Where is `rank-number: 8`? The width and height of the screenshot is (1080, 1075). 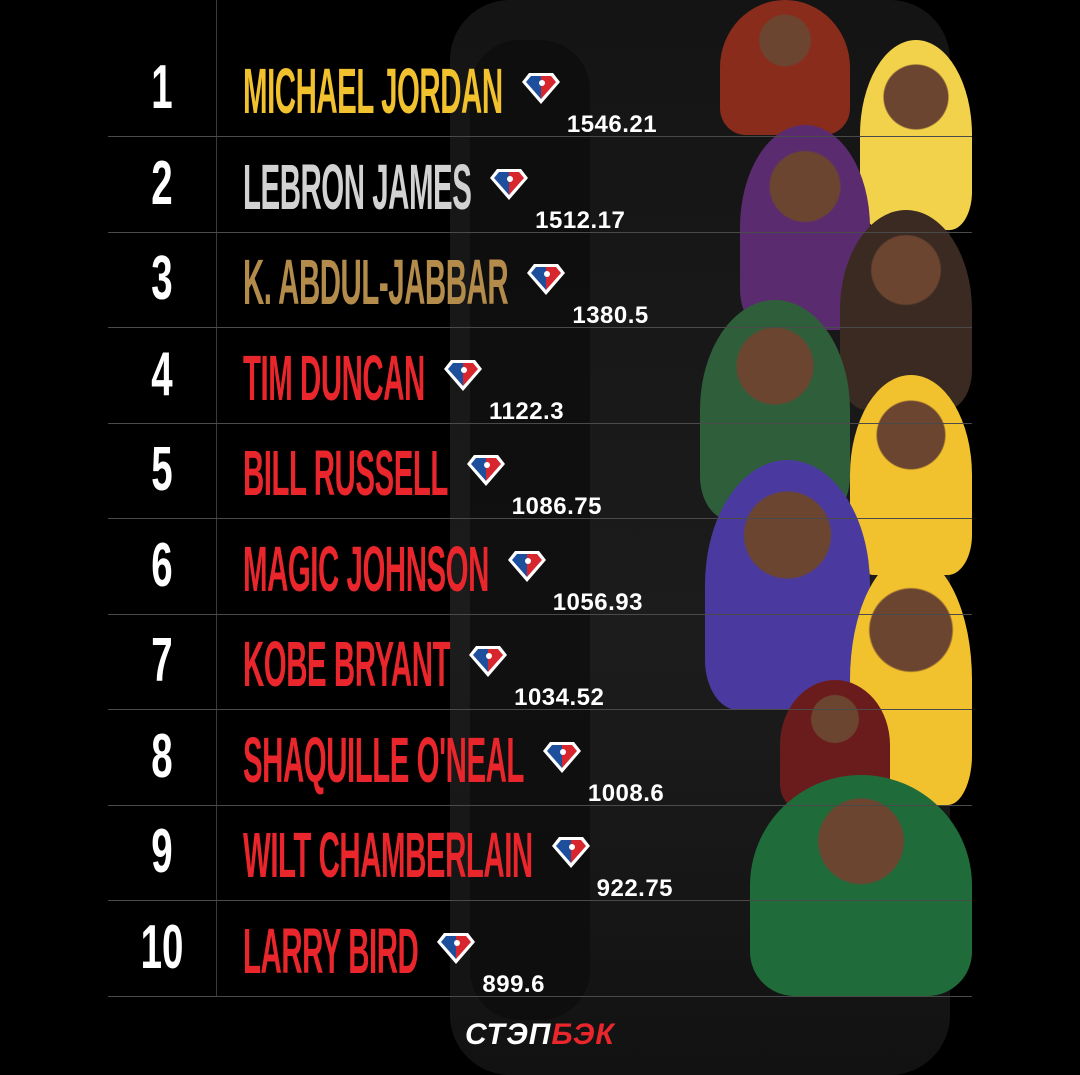
rank-number: 8 is located at coordinates (162, 756).